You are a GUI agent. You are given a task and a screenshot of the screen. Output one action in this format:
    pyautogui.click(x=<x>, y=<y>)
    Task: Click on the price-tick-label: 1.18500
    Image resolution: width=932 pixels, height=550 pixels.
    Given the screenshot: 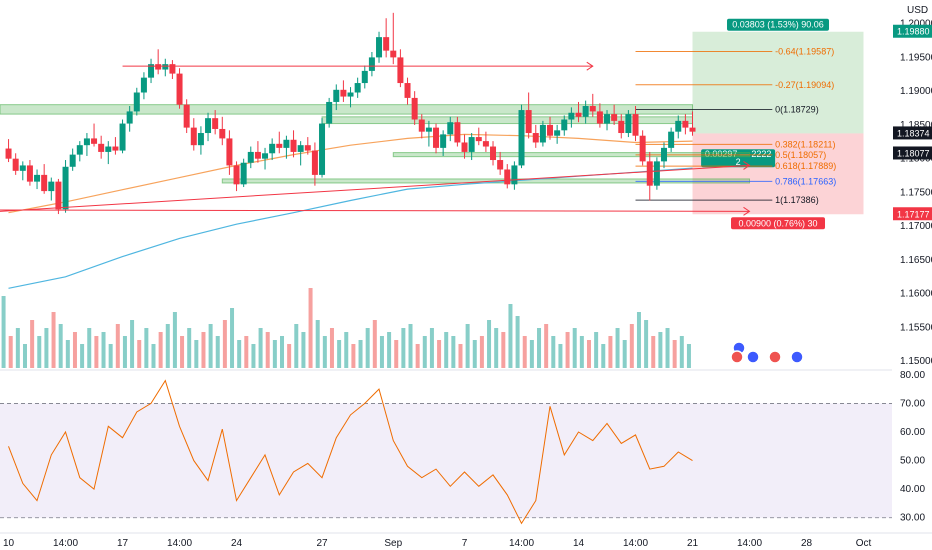 What is the action you would take?
    pyautogui.click(x=916, y=125)
    